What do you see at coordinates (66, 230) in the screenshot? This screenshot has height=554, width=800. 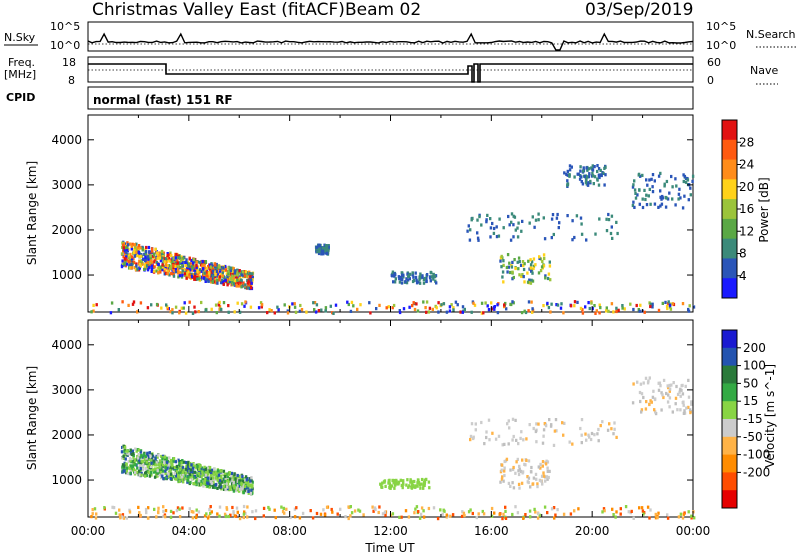 I see `y-tick-label: 2000` at bounding box center [66, 230].